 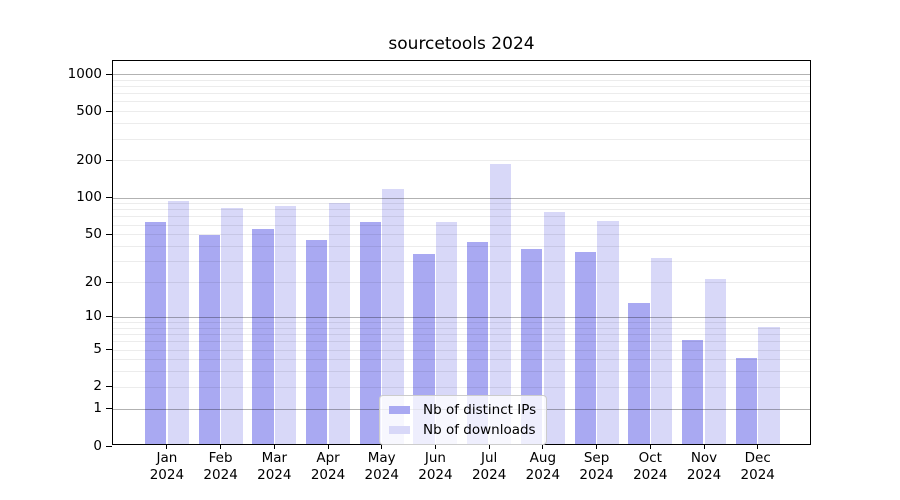 I want to click on y-tick-label: 20, so click(x=93, y=281).